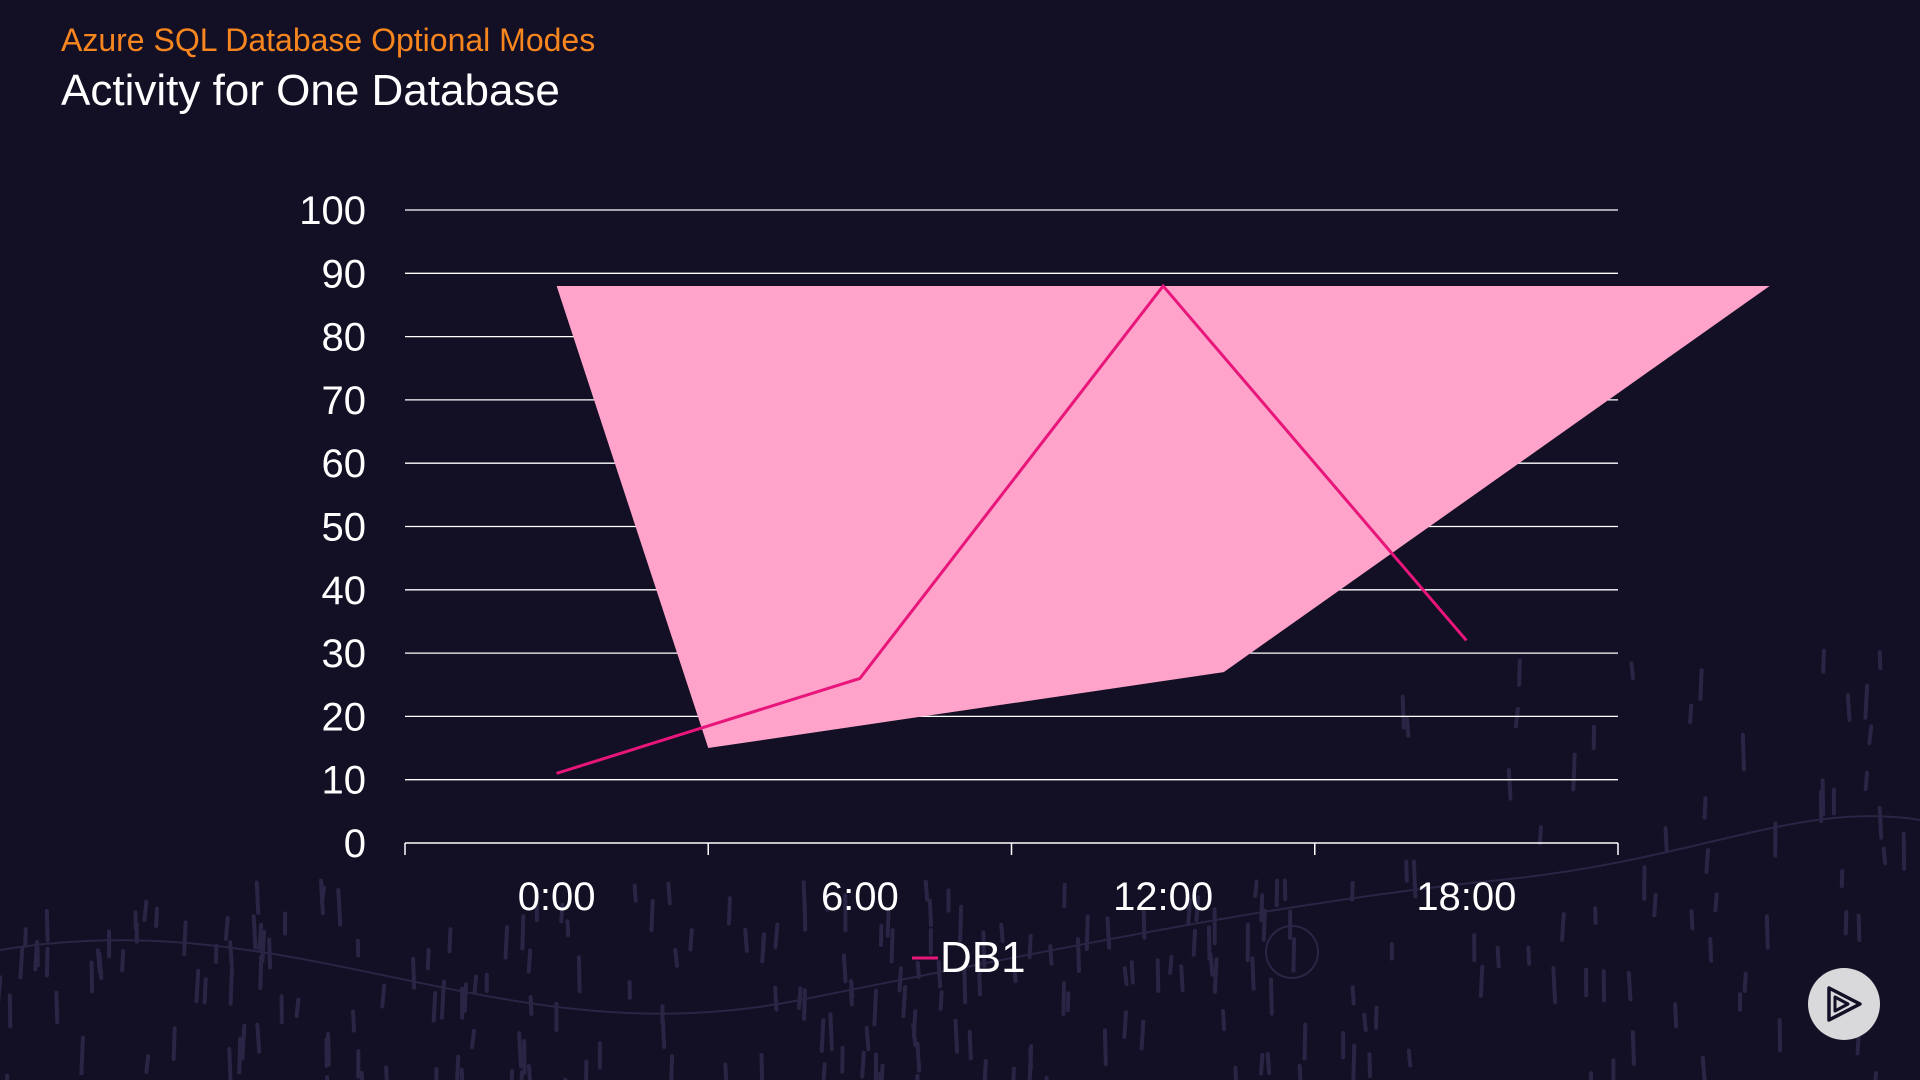 The image size is (1920, 1080). I want to click on y-tick-label: 10, so click(344, 781).